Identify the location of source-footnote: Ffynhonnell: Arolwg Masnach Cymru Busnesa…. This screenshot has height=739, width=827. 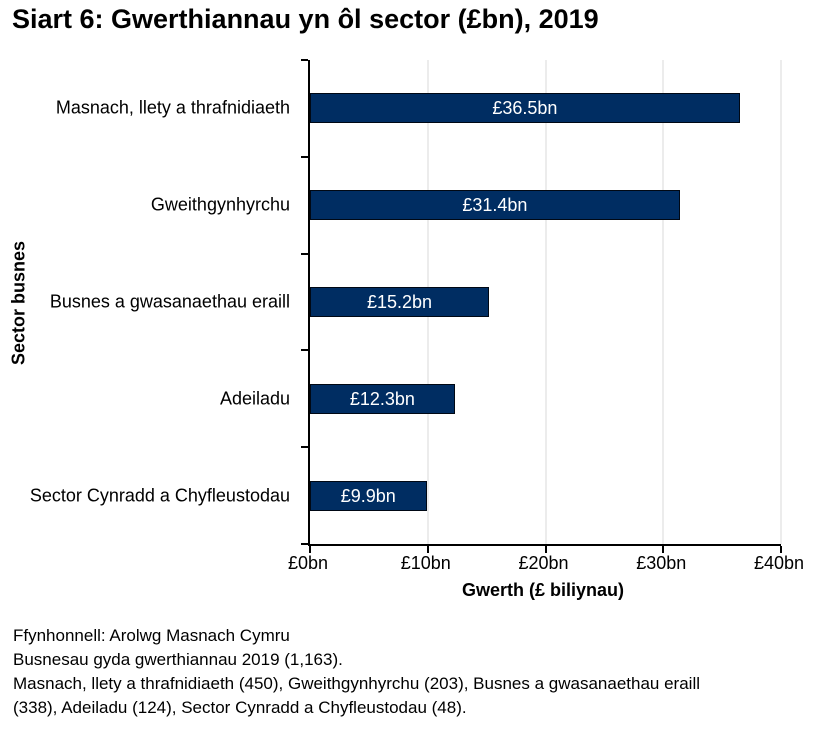
(365, 672).